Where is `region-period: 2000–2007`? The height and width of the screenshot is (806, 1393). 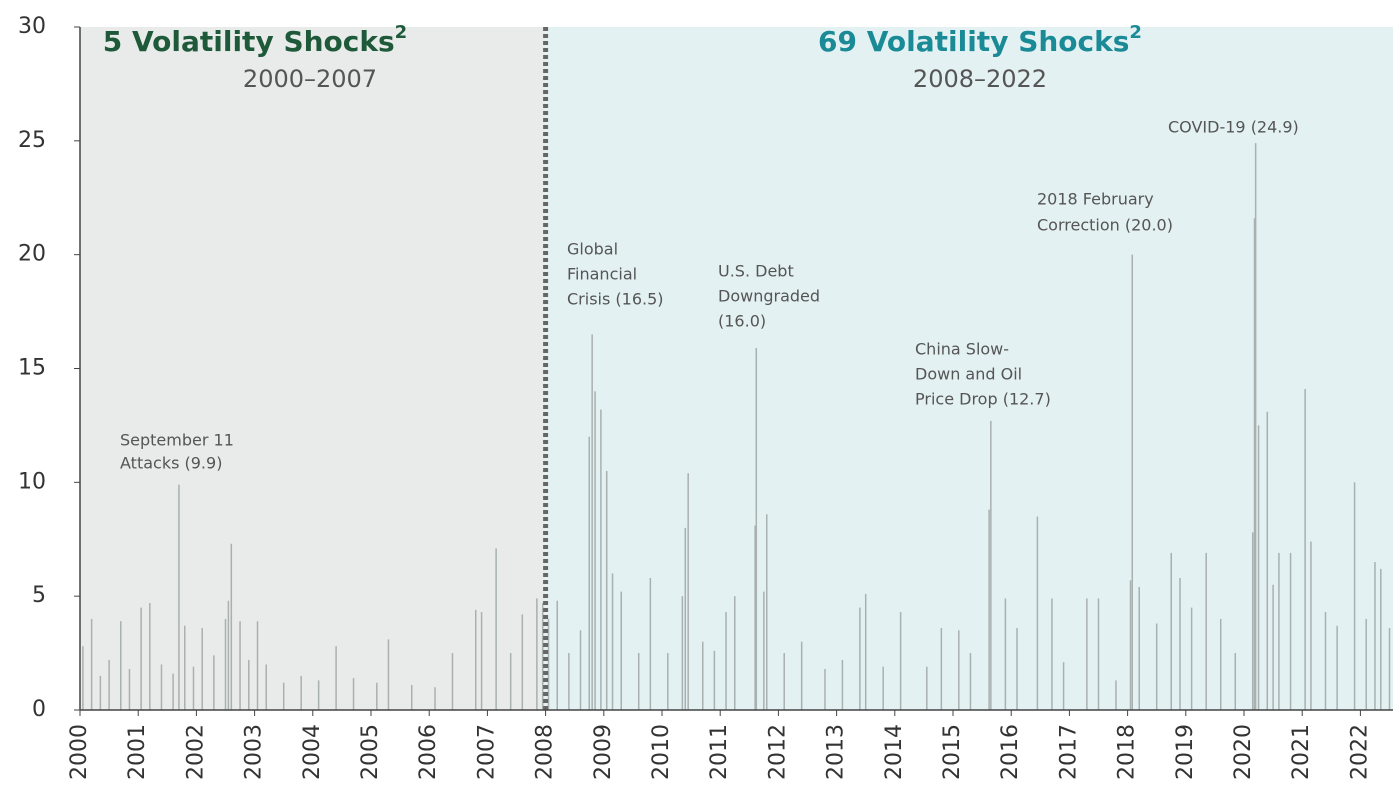
region-period: 2000–2007 is located at coordinates (310, 79).